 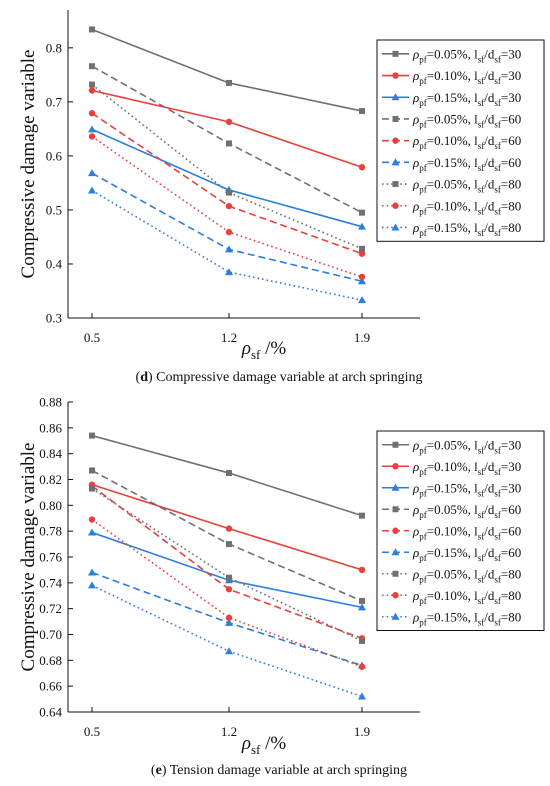 I want to click on y-tick-label: 0.70, so click(x=50, y=634).